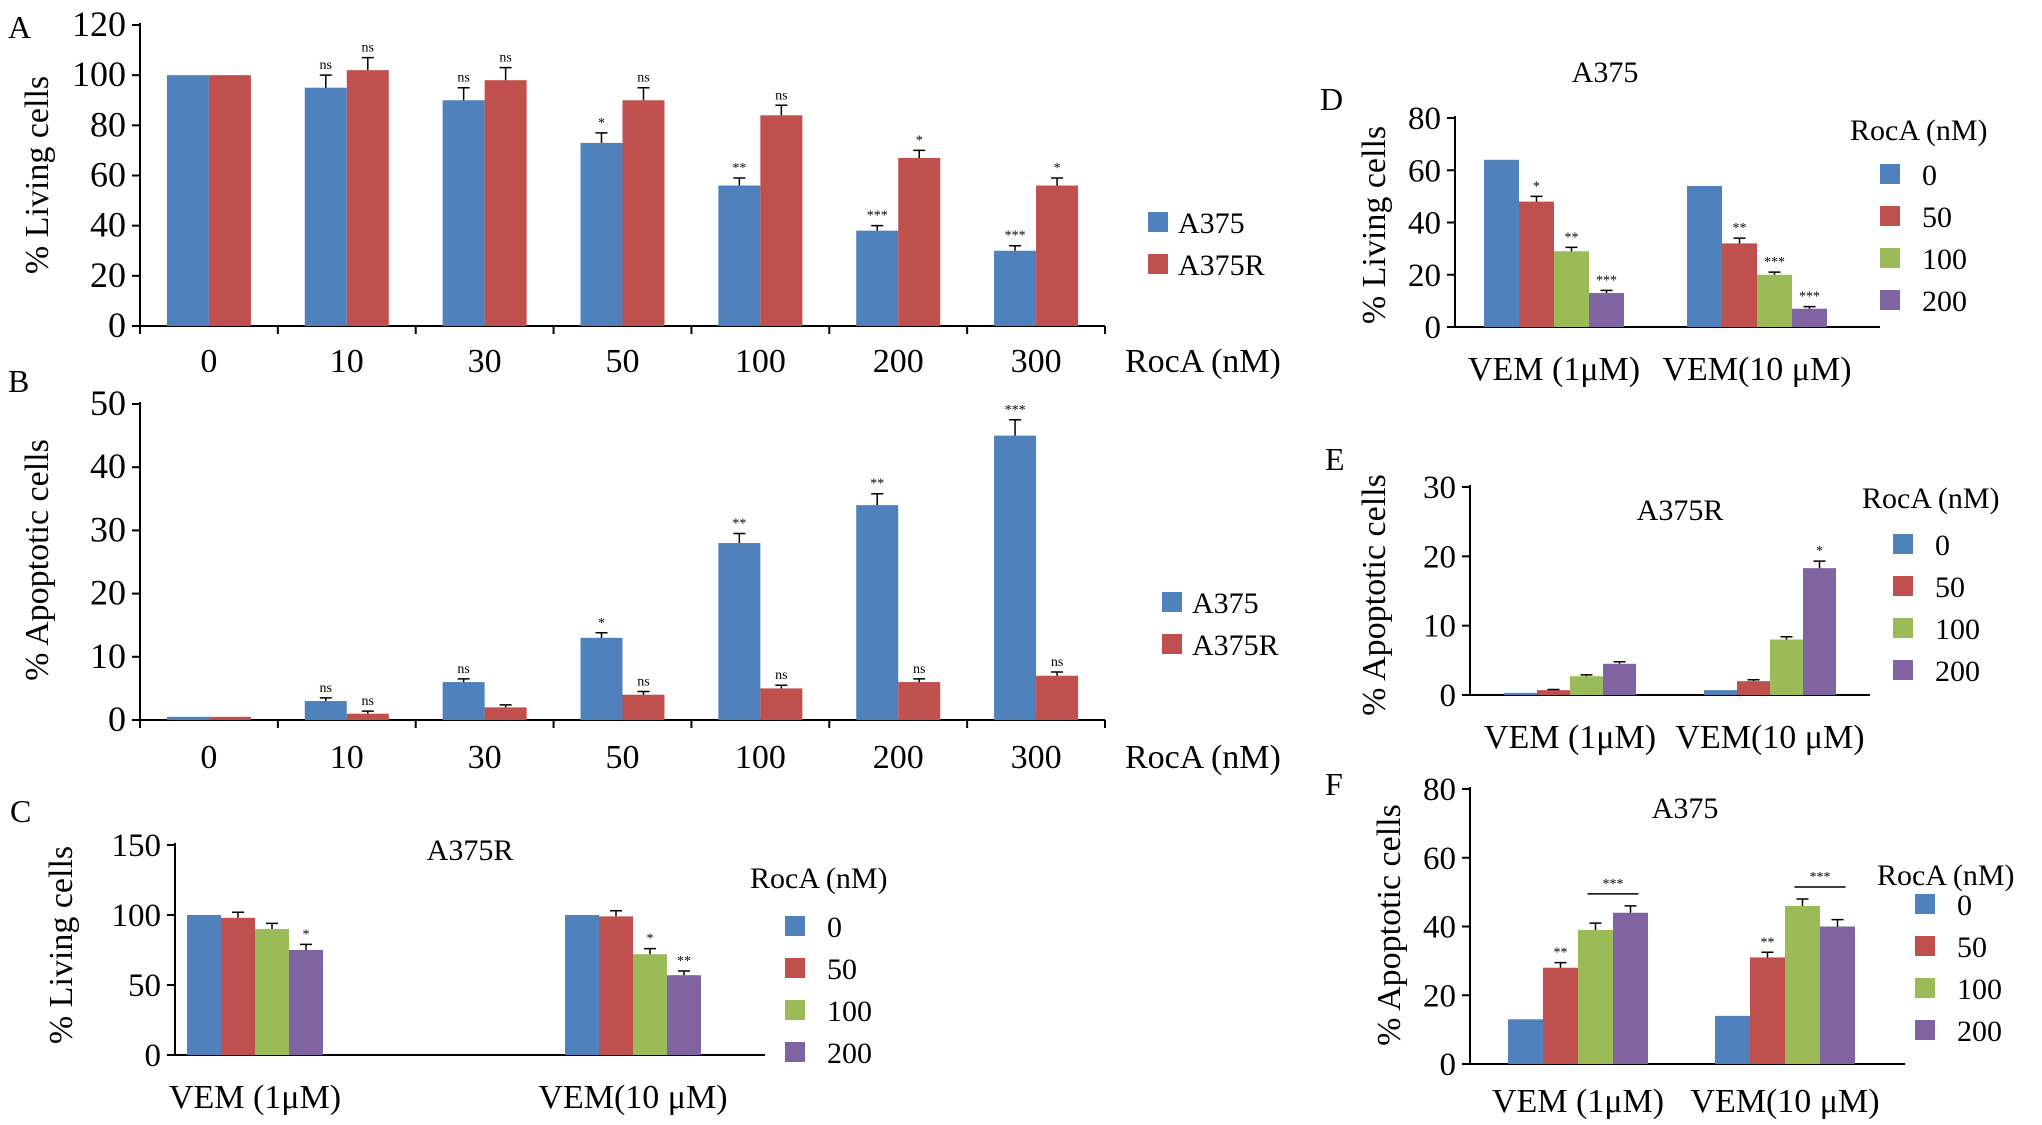 Image resolution: width=2042 pixels, height=1125 pixels. I want to click on y-tick-label: 150, so click(137, 846).